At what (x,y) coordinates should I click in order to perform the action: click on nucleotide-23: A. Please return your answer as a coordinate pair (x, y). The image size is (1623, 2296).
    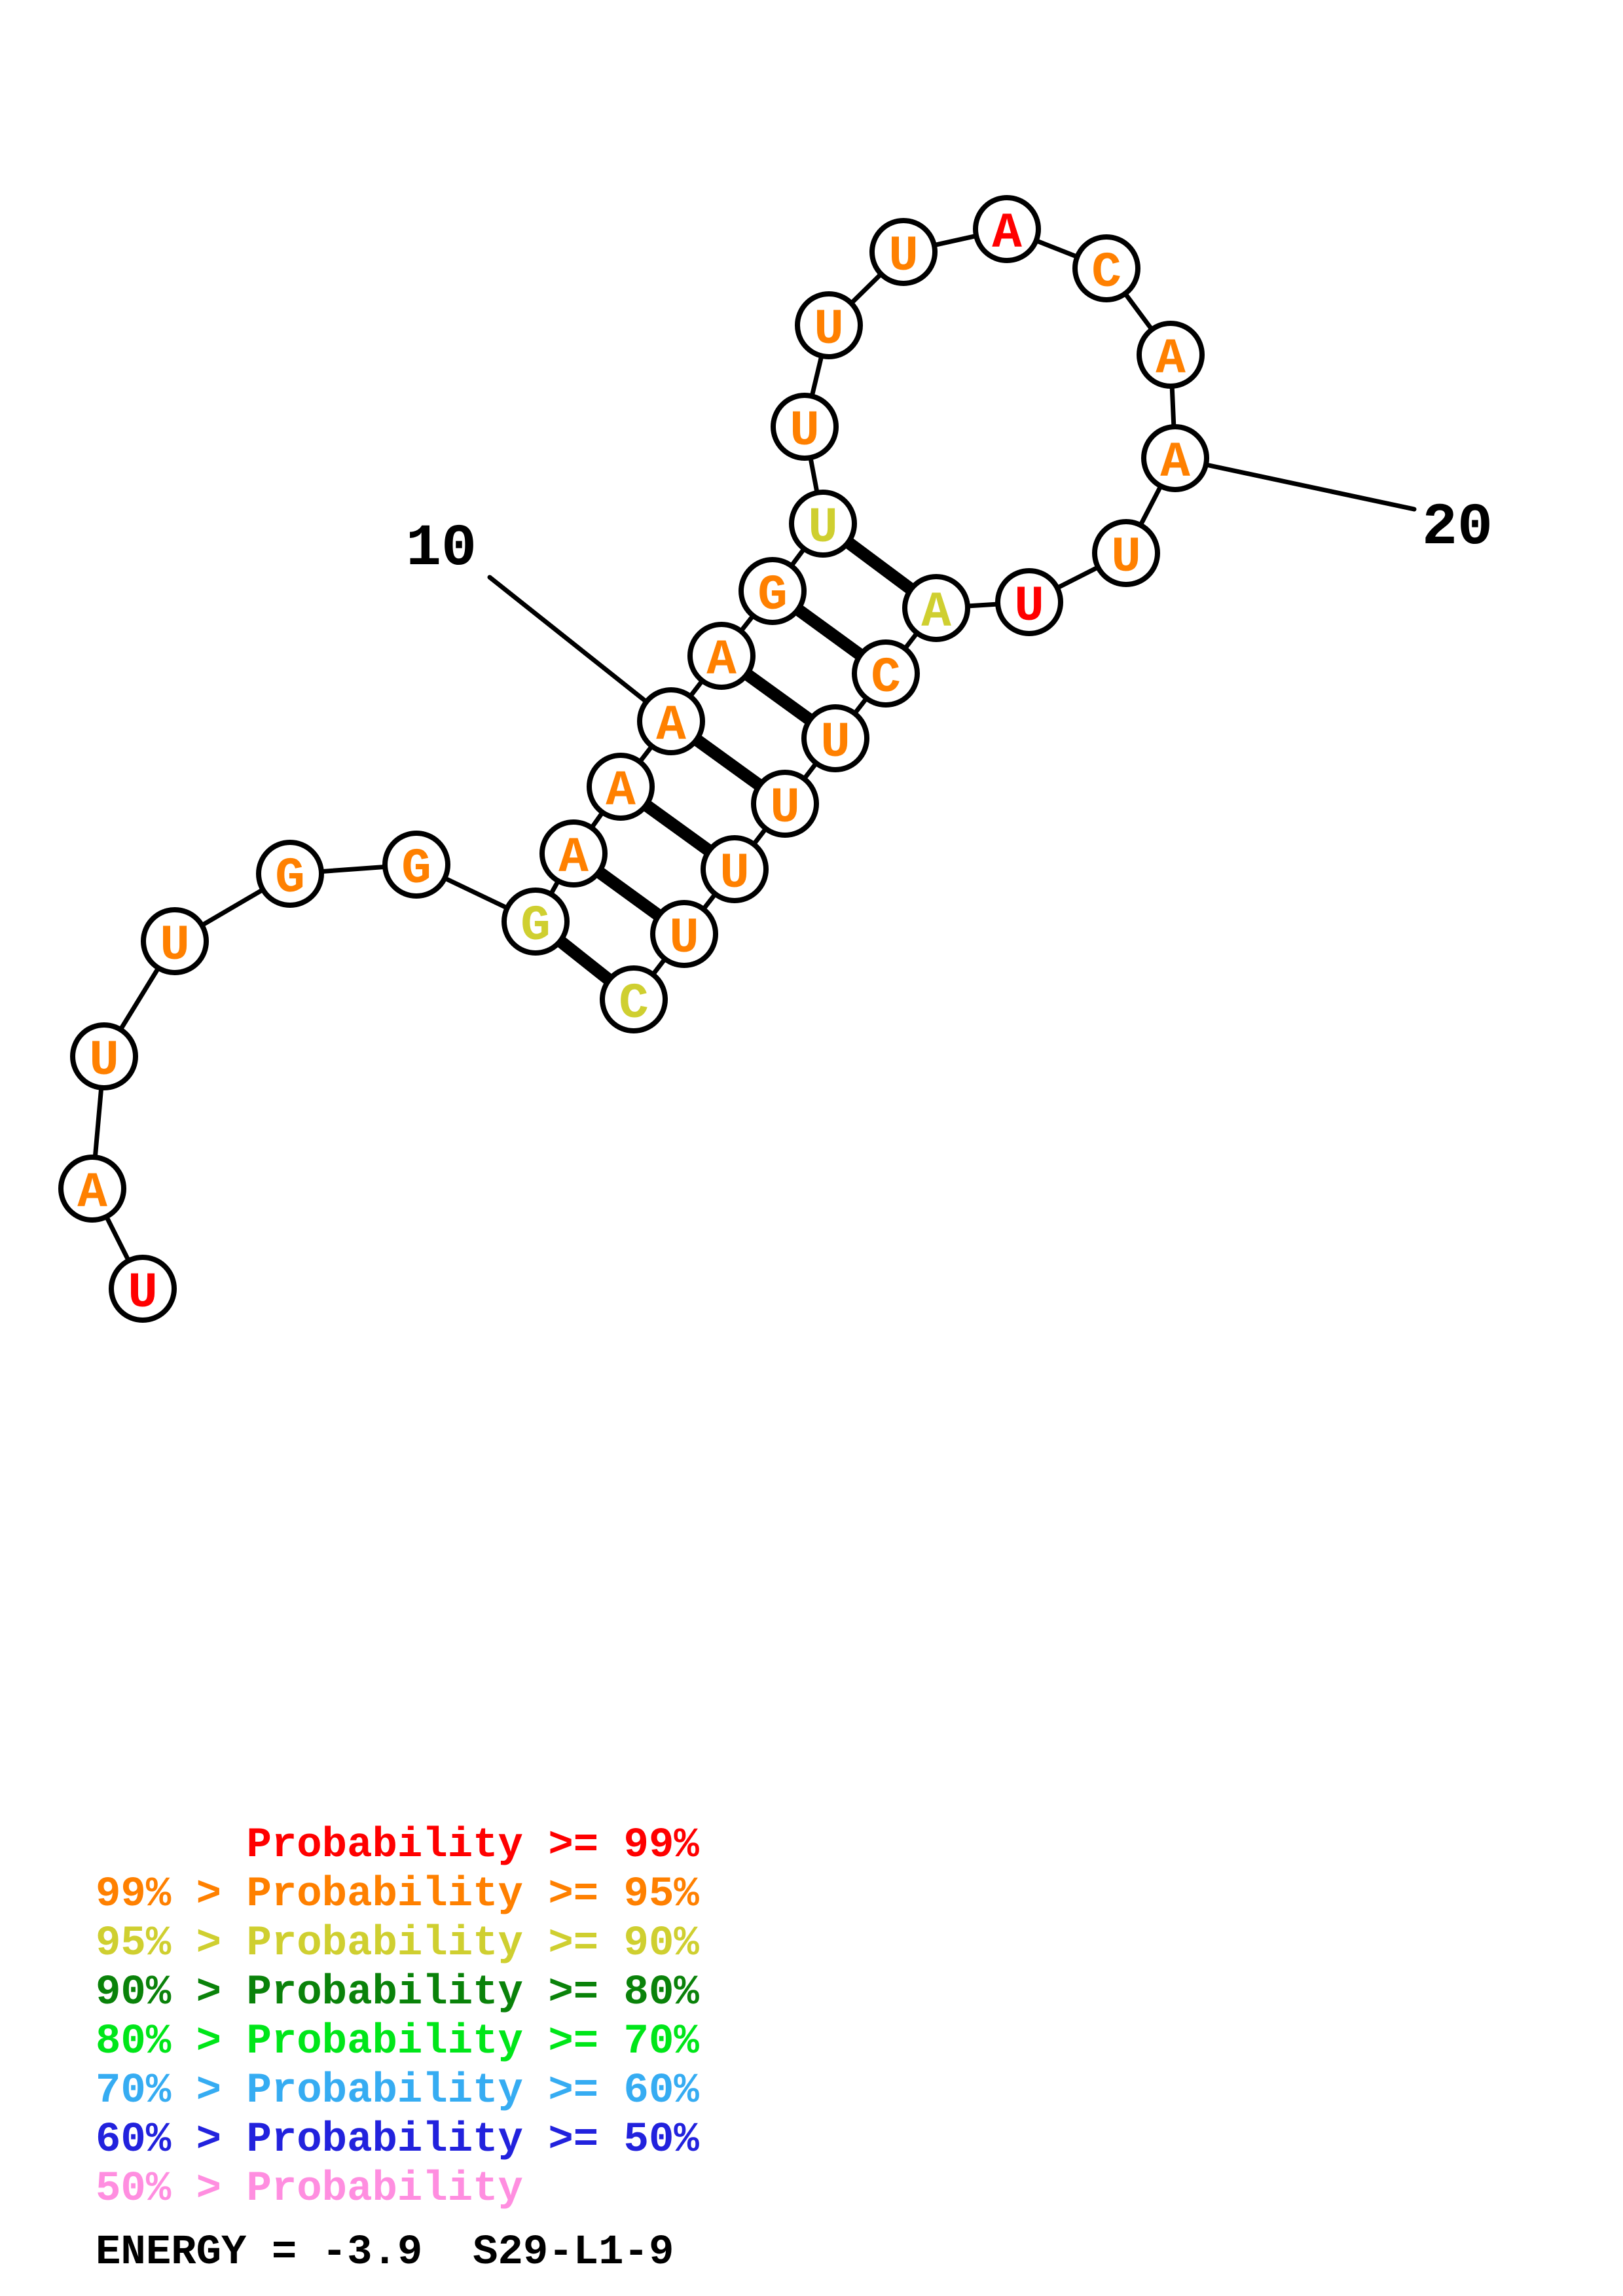
    Looking at the image, I should click on (936, 608).